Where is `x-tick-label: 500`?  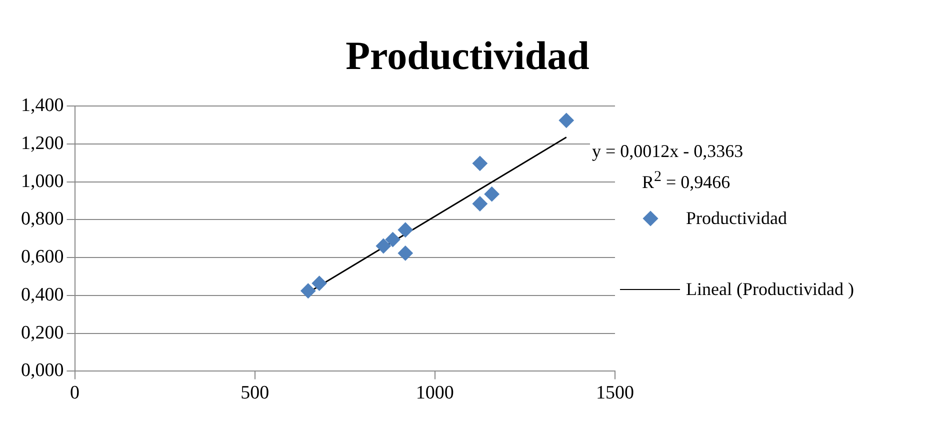
x-tick-label: 500 is located at coordinates (255, 393).